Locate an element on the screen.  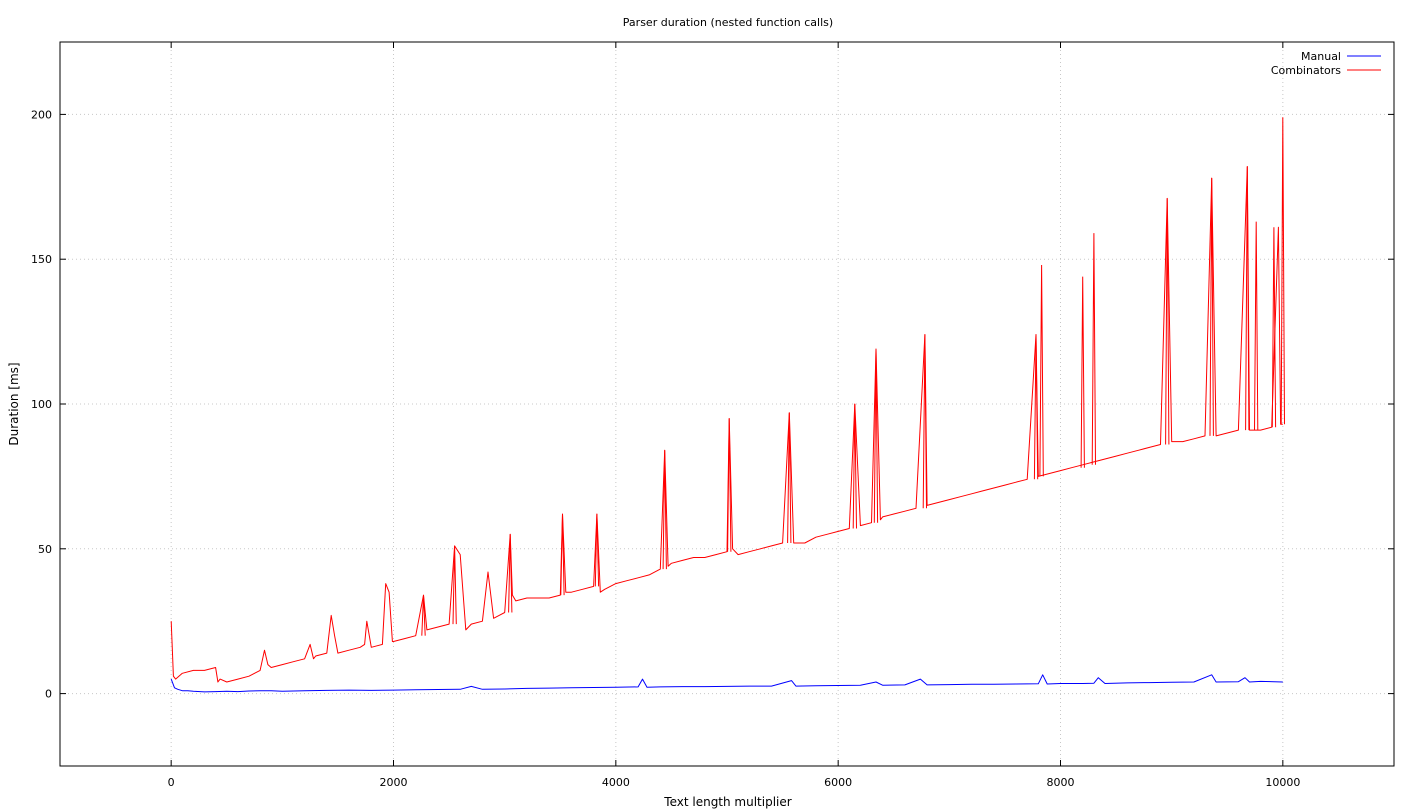
y-axis-label: Duration [ms] is located at coordinates (14, 403).